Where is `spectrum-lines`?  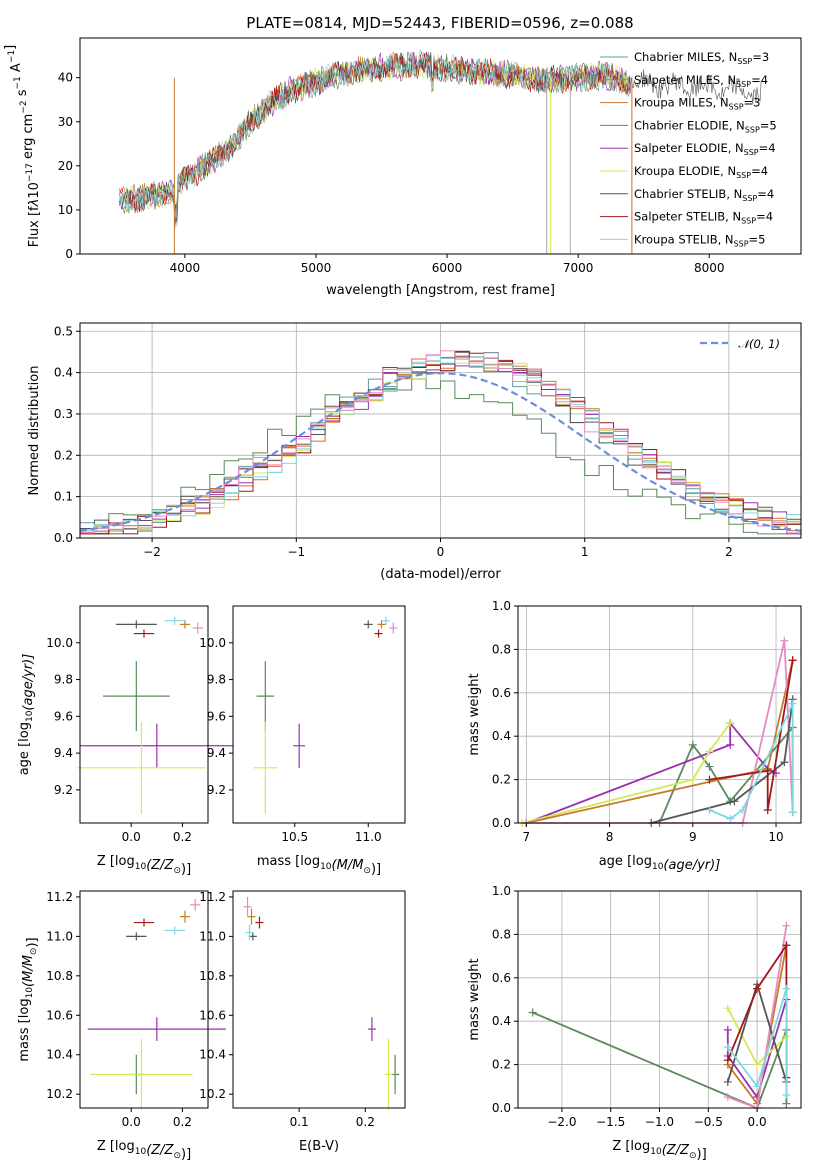 spectrum-lines is located at coordinates (440, 151).